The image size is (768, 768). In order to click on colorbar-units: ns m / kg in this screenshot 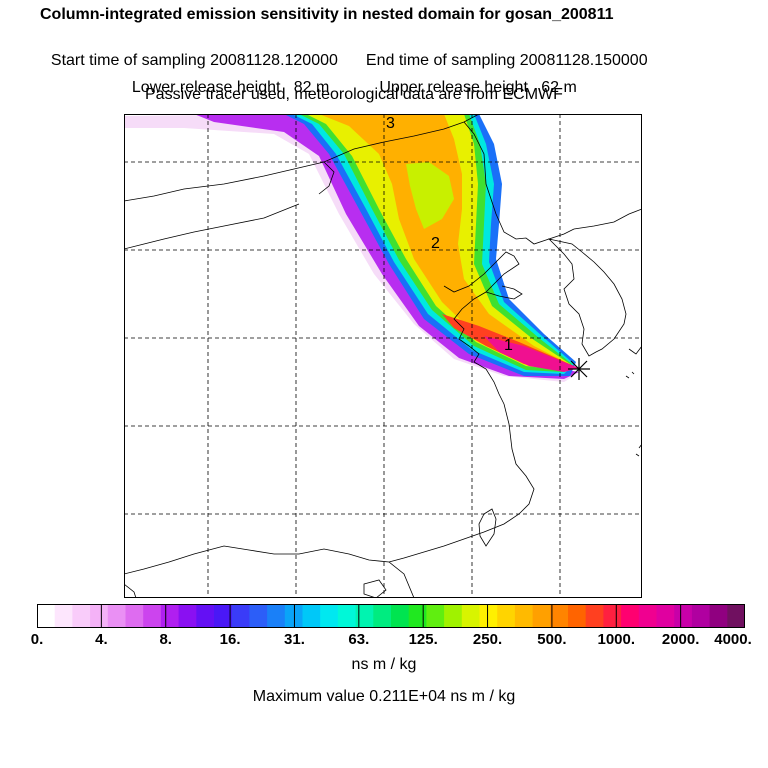, I will do `click(384, 664)`.